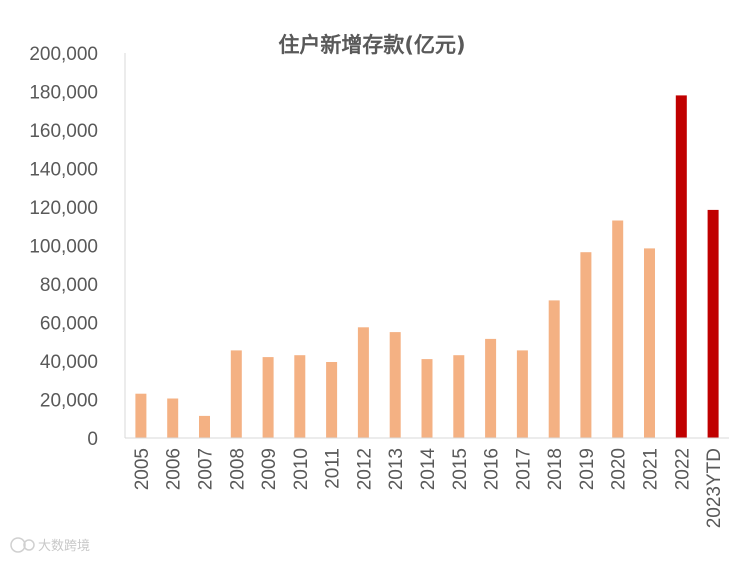 The height and width of the screenshot is (563, 752). Describe the element at coordinates (428, 469) in the screenshot. I see `x-tick-label: 2014` at that location.